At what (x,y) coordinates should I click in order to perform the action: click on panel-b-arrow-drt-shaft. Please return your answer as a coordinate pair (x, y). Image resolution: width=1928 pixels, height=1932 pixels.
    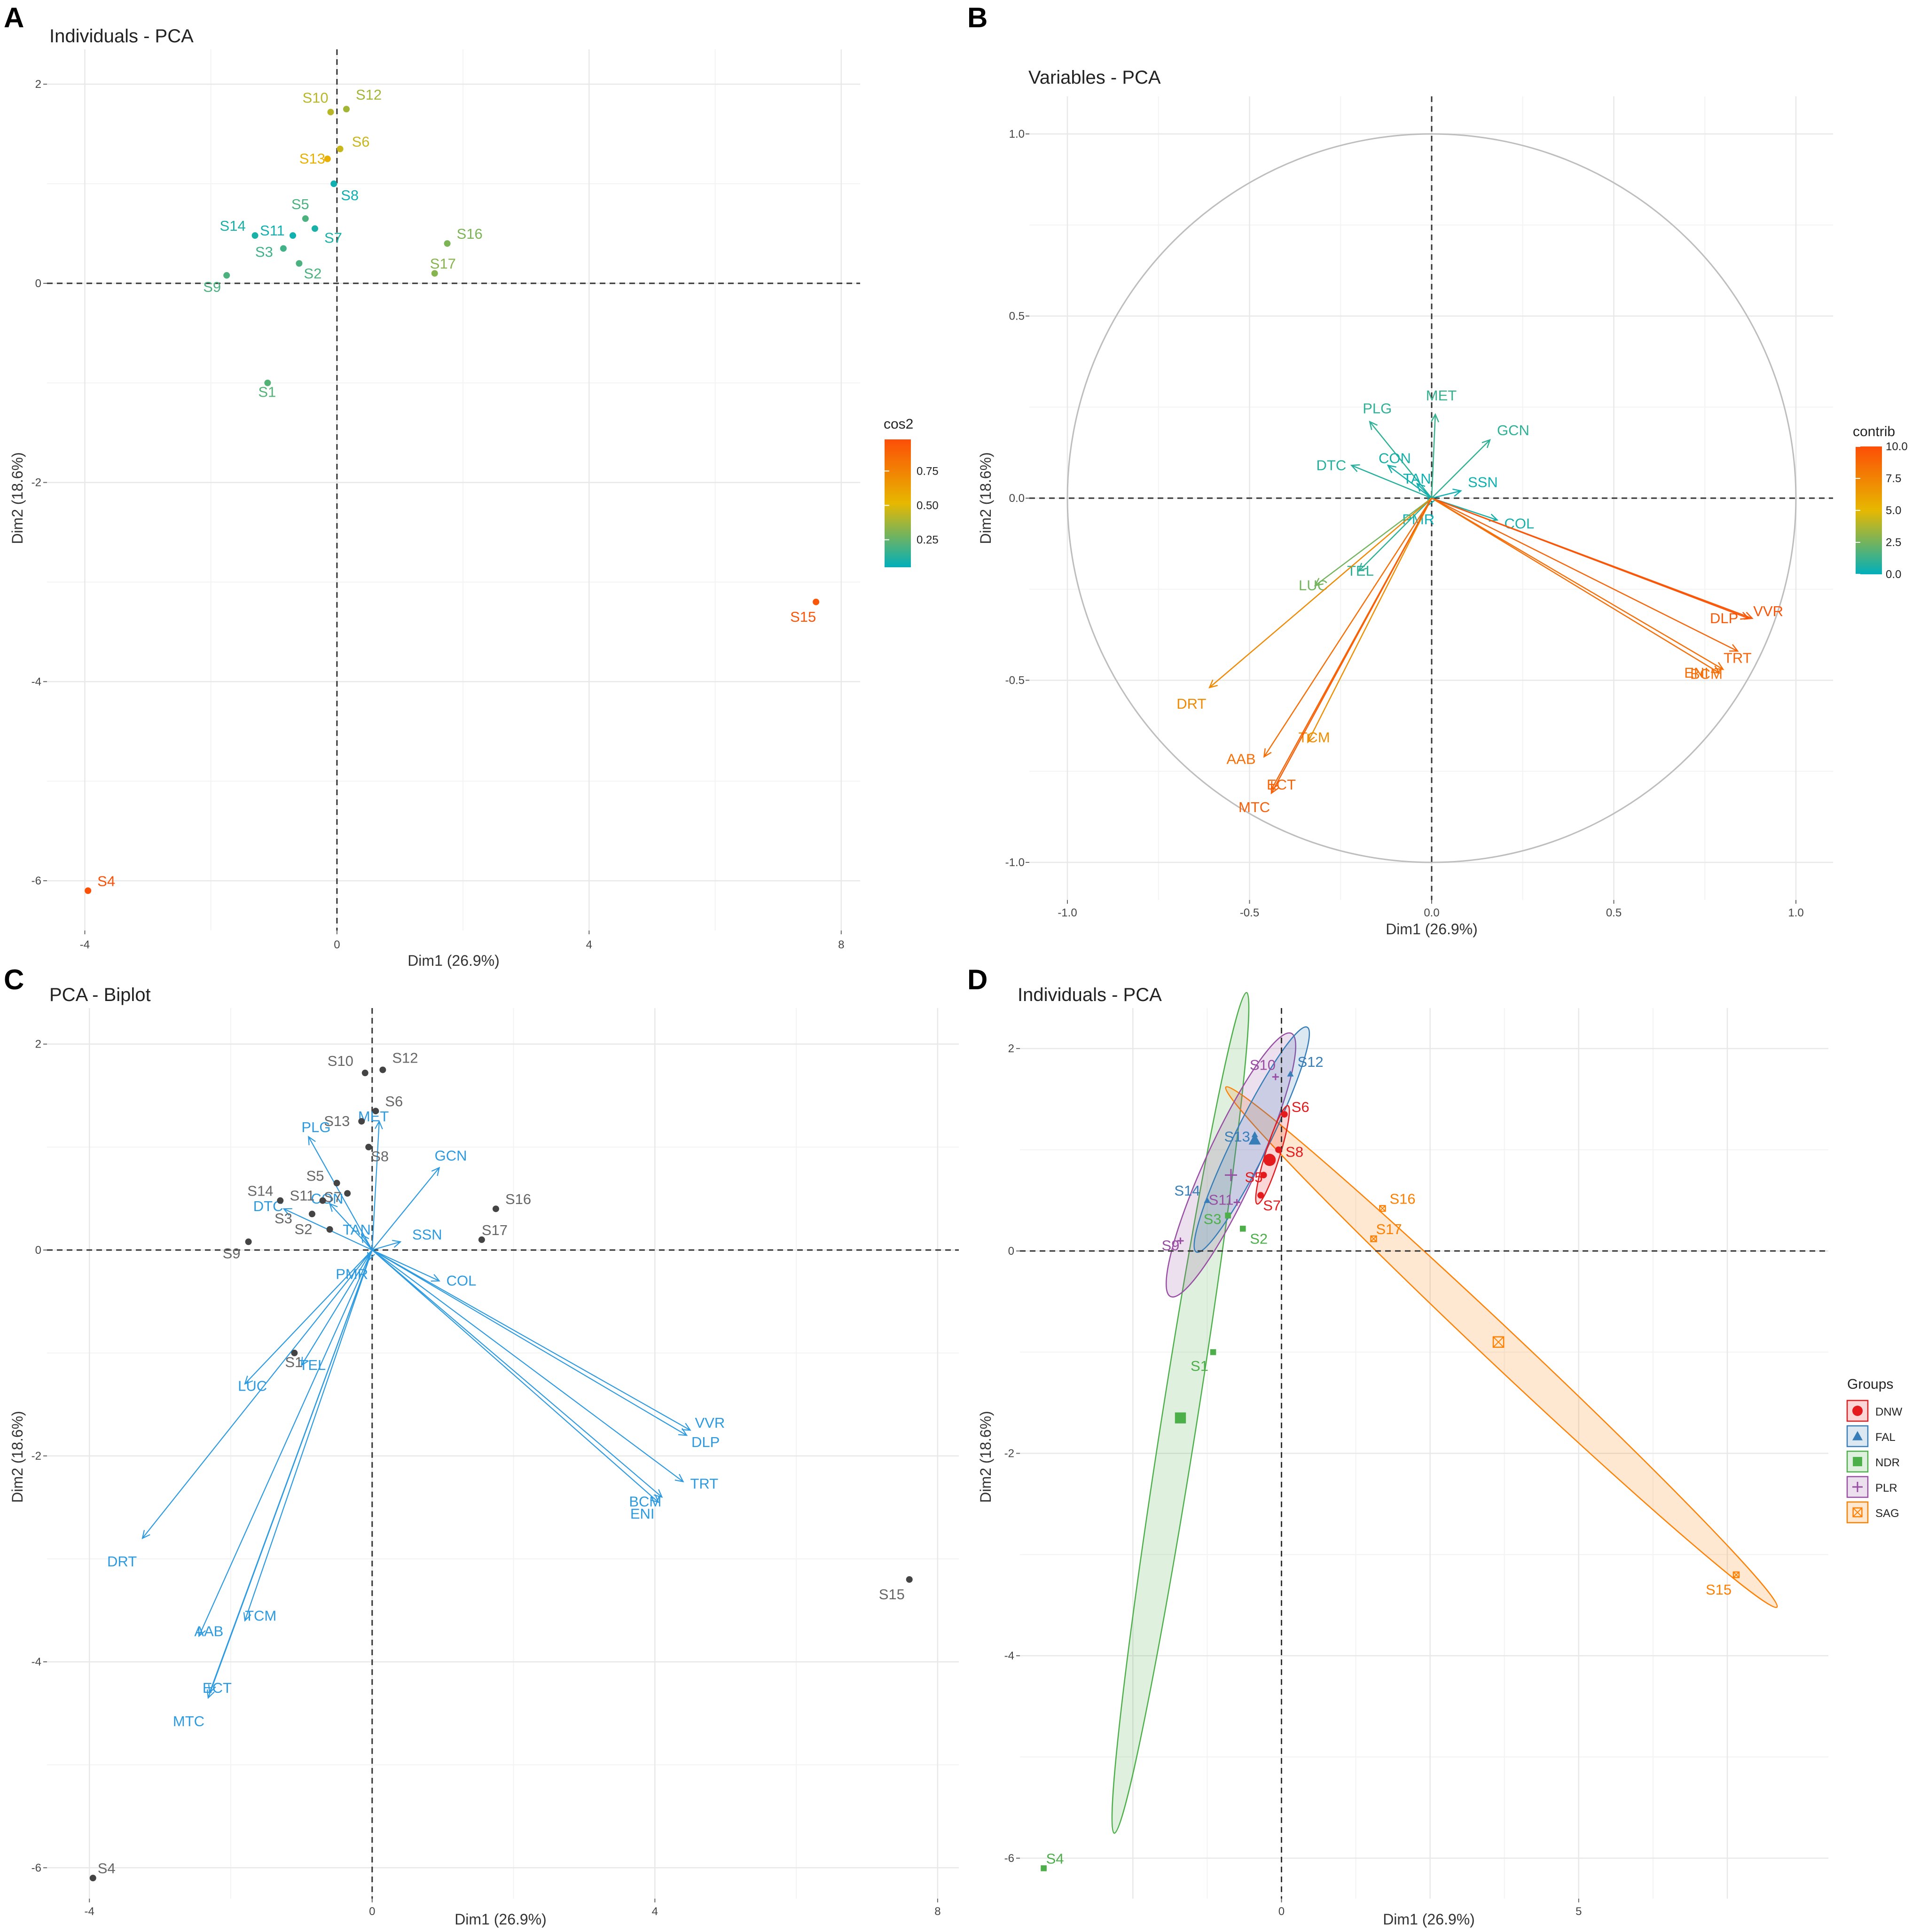
    Looking at the image, I should click on (1320, 593).